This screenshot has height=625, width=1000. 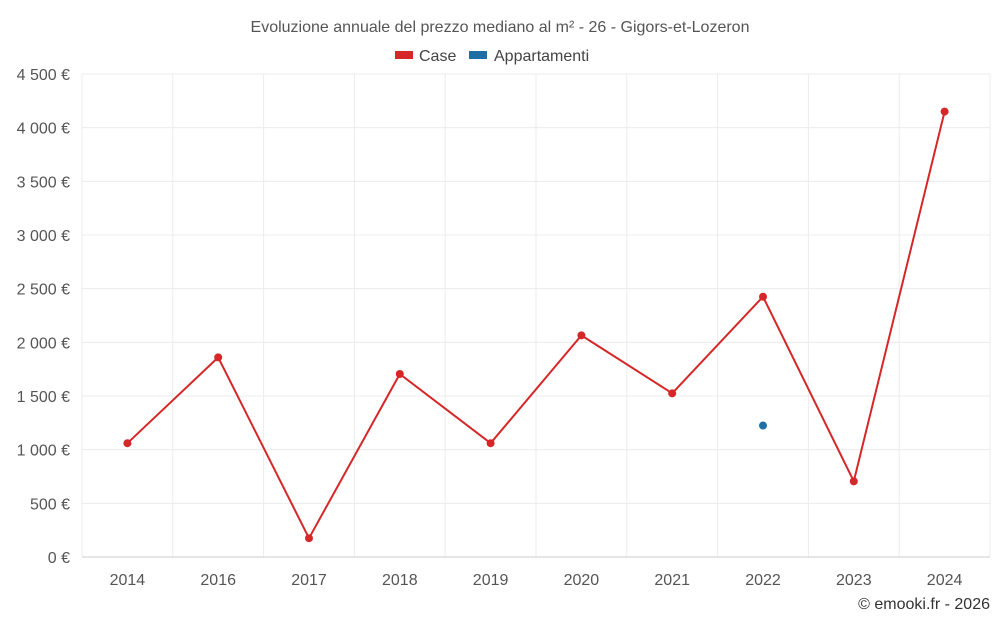 I want to click on legend-item-appartamenti: Appartamenti, so click(x=529, y=56).